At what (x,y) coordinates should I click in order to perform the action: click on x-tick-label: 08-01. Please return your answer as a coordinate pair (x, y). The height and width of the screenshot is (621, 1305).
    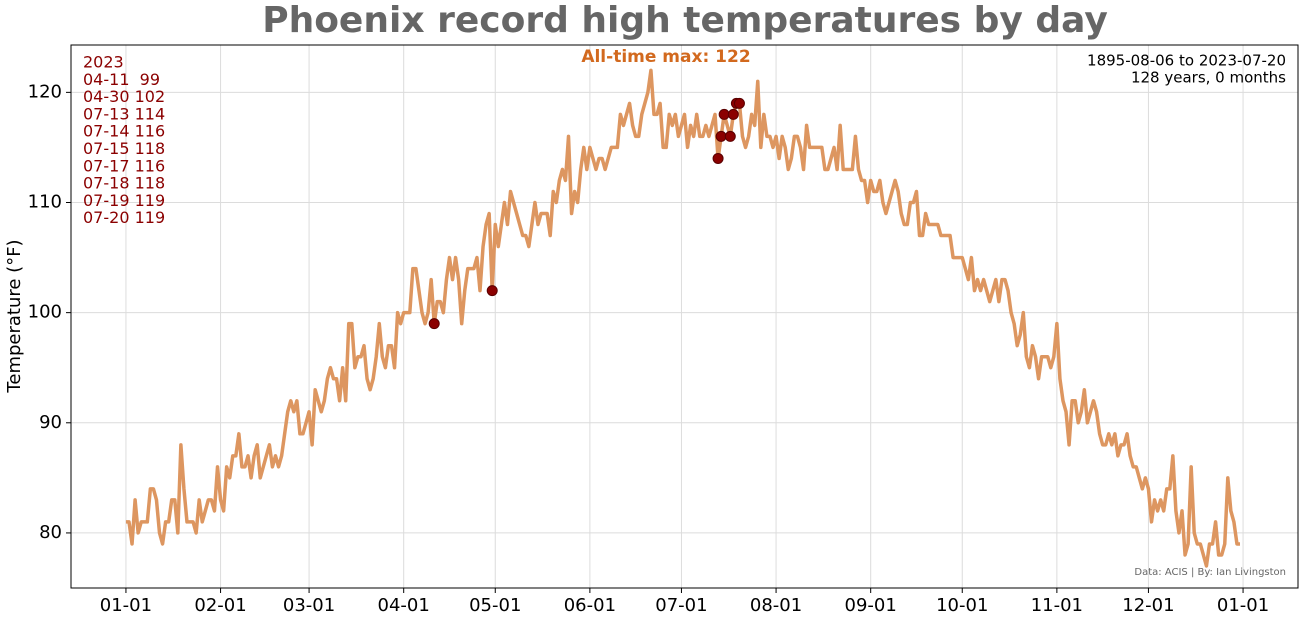
    Looking at the image, I should click on (776, 605).